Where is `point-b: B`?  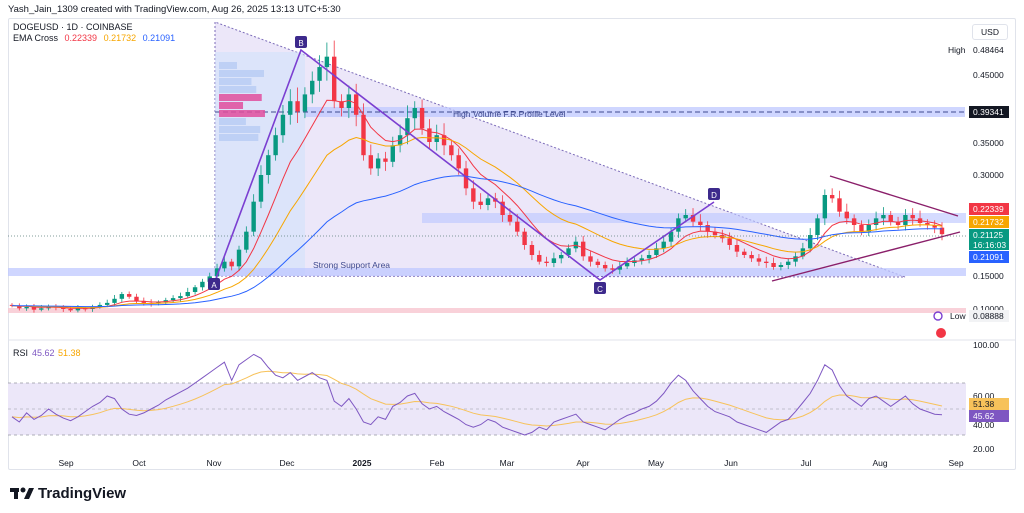 point-b: B is located at coordinates (301, 42).